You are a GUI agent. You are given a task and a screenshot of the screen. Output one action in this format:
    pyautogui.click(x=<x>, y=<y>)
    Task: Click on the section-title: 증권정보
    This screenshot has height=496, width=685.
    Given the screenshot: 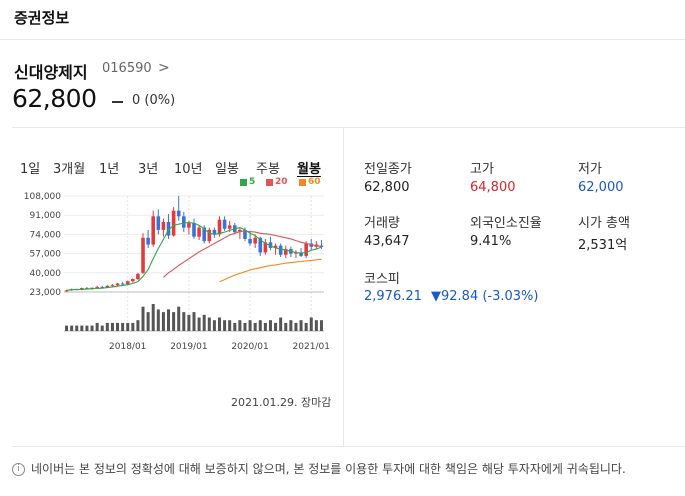 What is the action you would take?
    pyautogui.click(x=42, y=18)
    